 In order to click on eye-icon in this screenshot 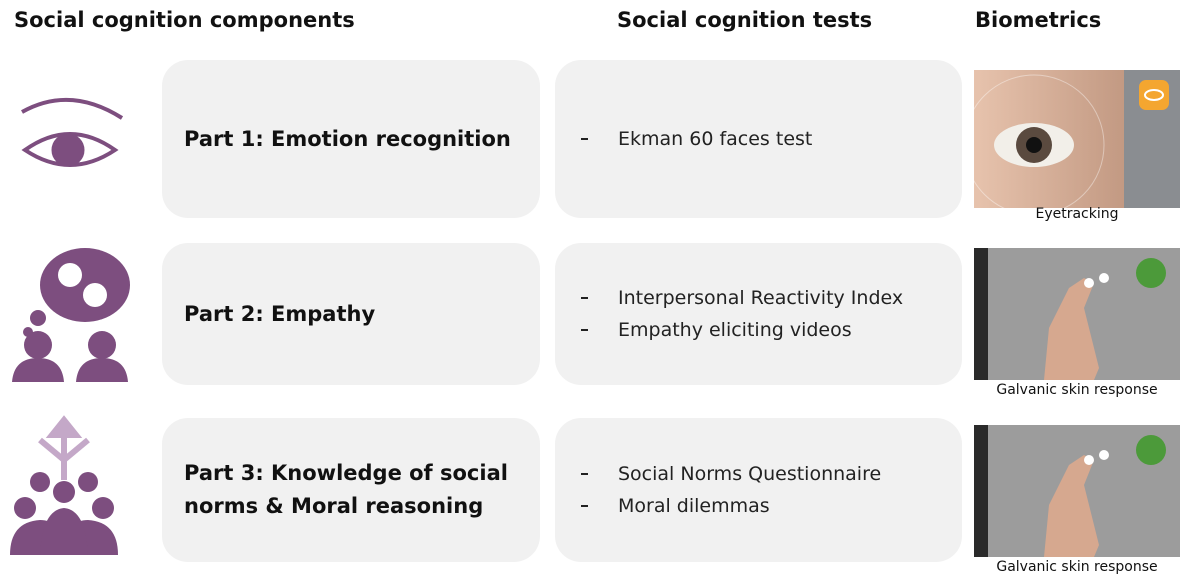, I will do `click(72, 132)`.